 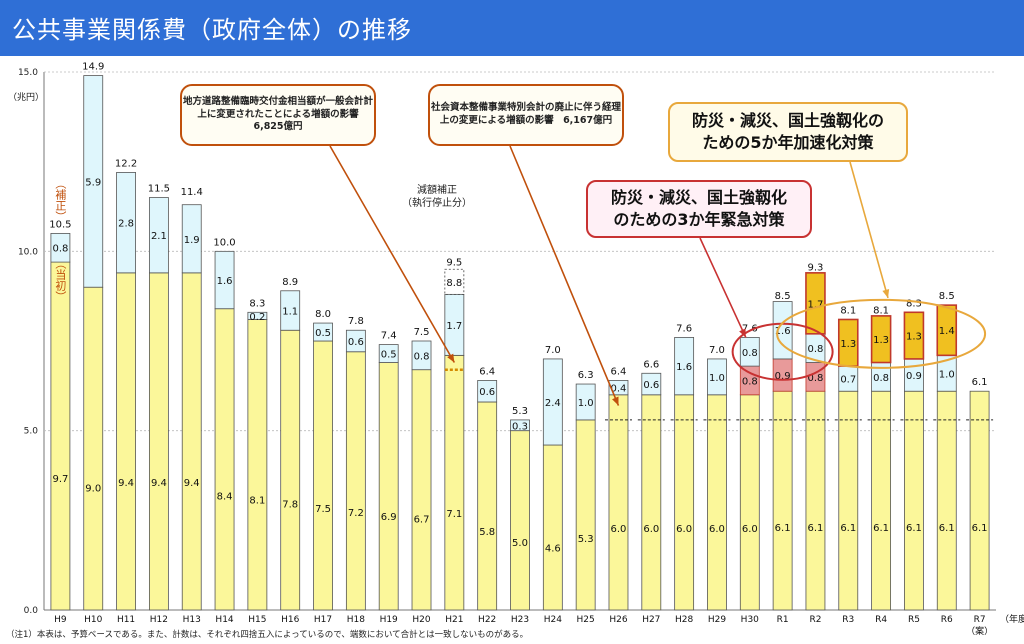 I want to click on annotation-reduction: 減額補正 （執行停止分）, so click(x=437, y=197).